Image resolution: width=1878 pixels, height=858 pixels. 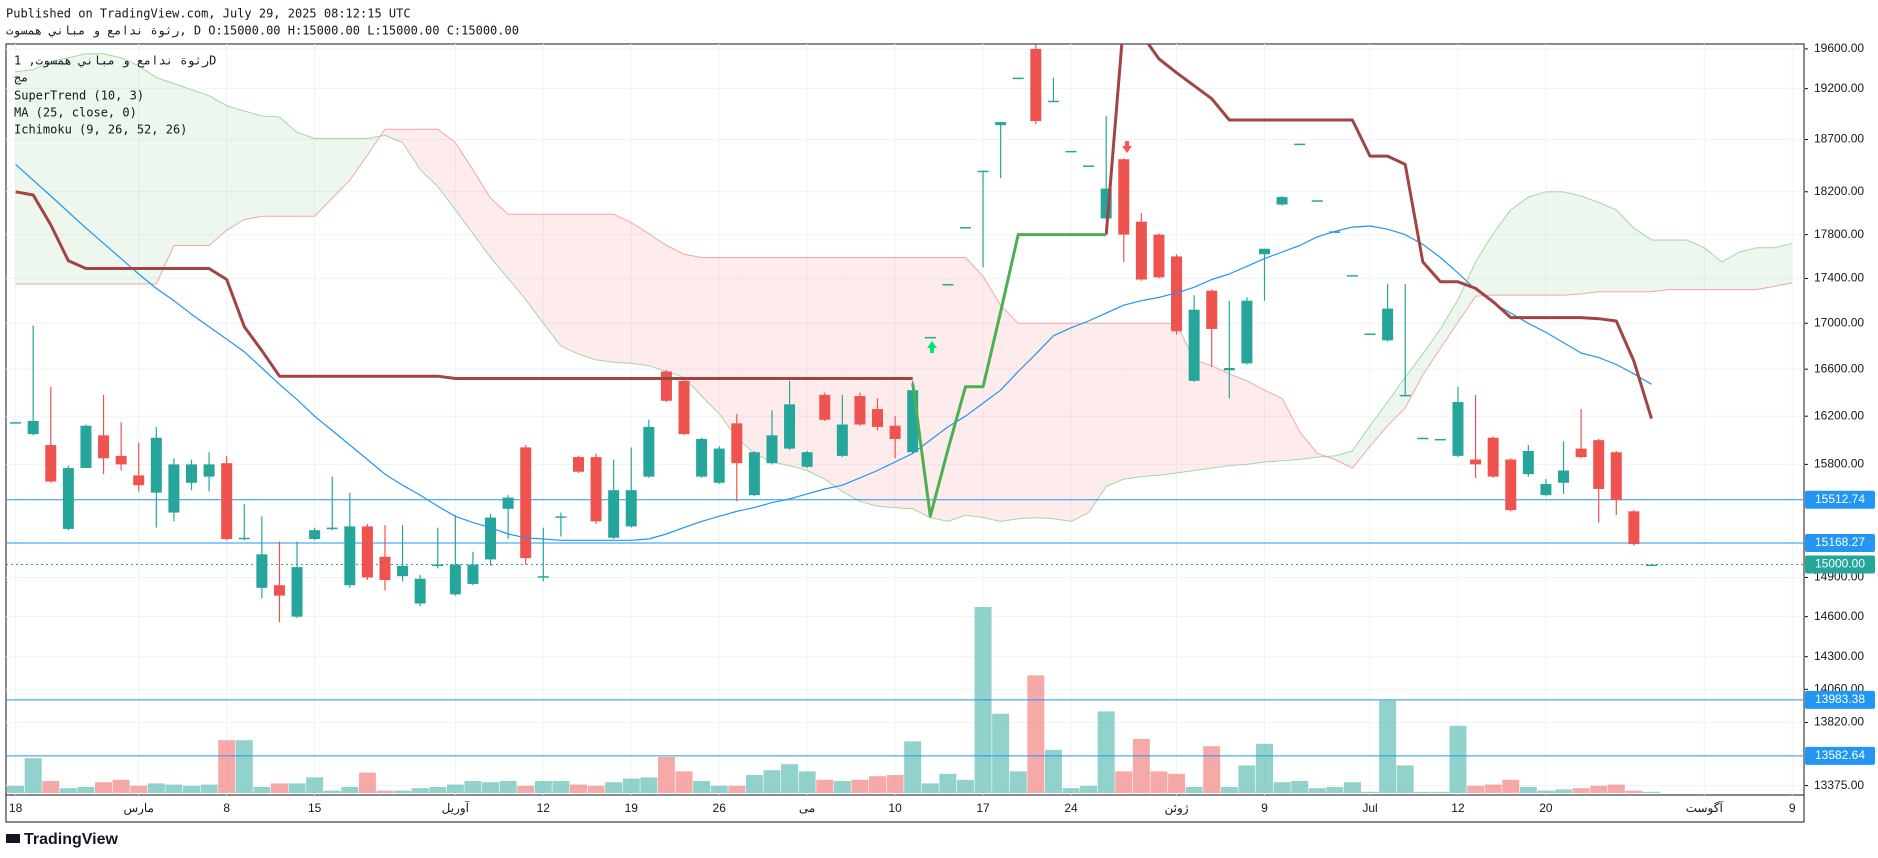 What do you see at coordinates (1839, 415) in the screenshot?
I see `y-tick-label: 16200.00` at bounding box center [1839, 415].